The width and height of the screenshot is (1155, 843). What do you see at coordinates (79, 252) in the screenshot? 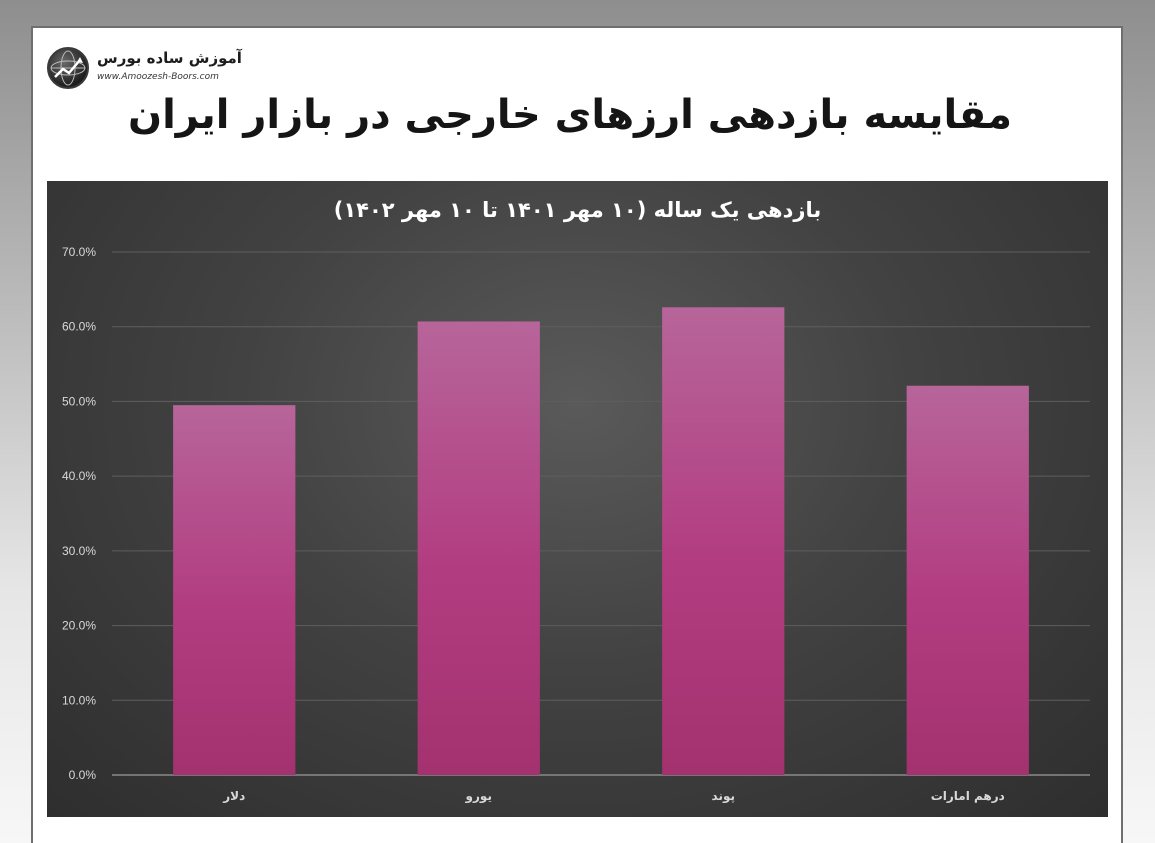
I see `y-tick-label: 70.0%` at bounding box center [79, 252].